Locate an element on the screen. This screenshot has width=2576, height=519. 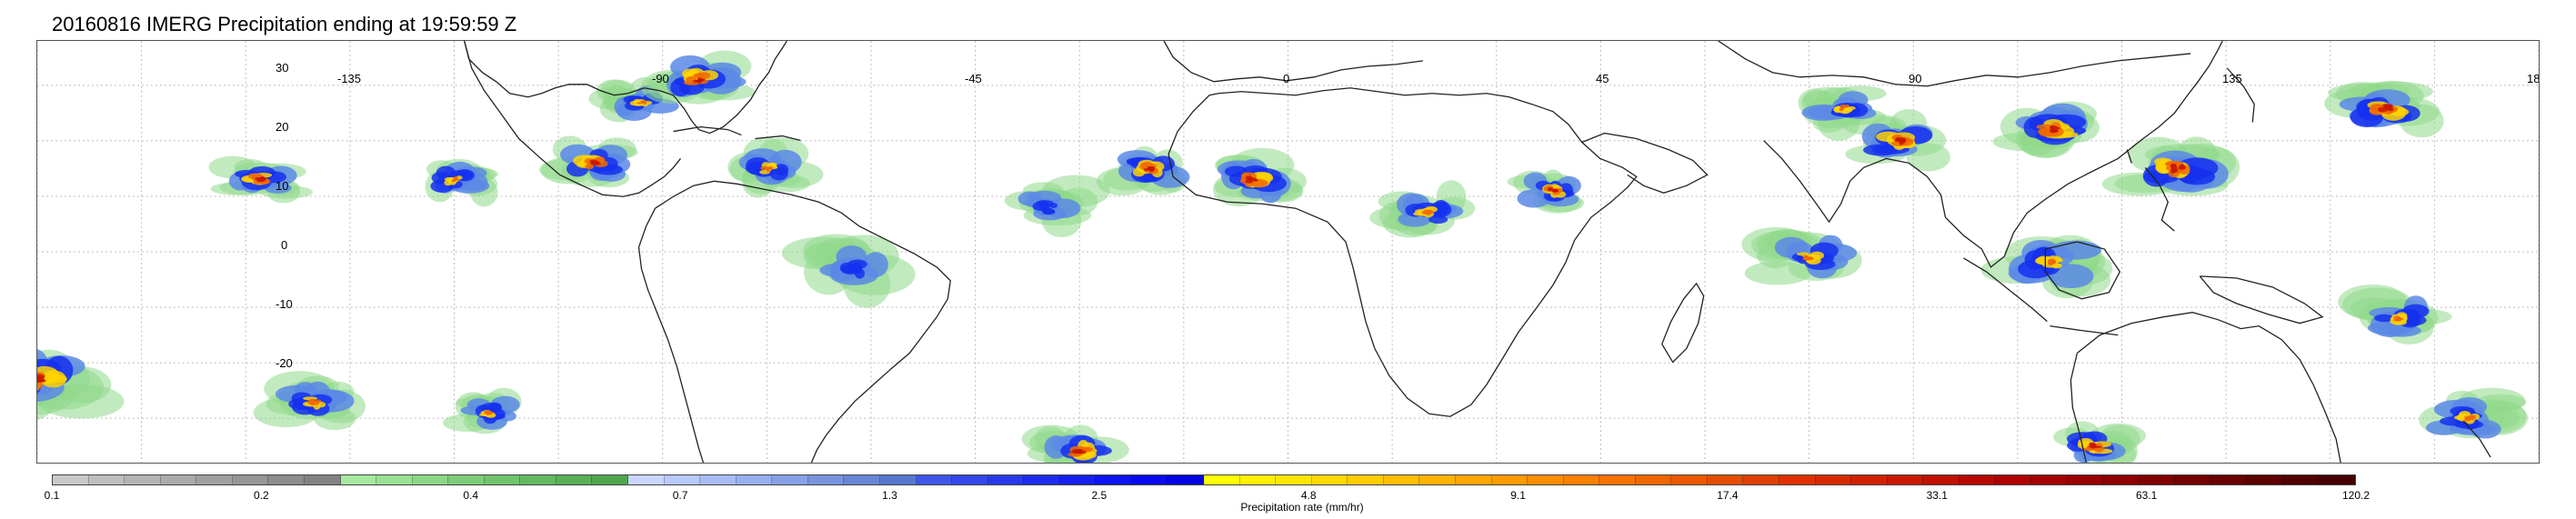
precip-cell-ethiopia is located at coordinates (1546, 191).